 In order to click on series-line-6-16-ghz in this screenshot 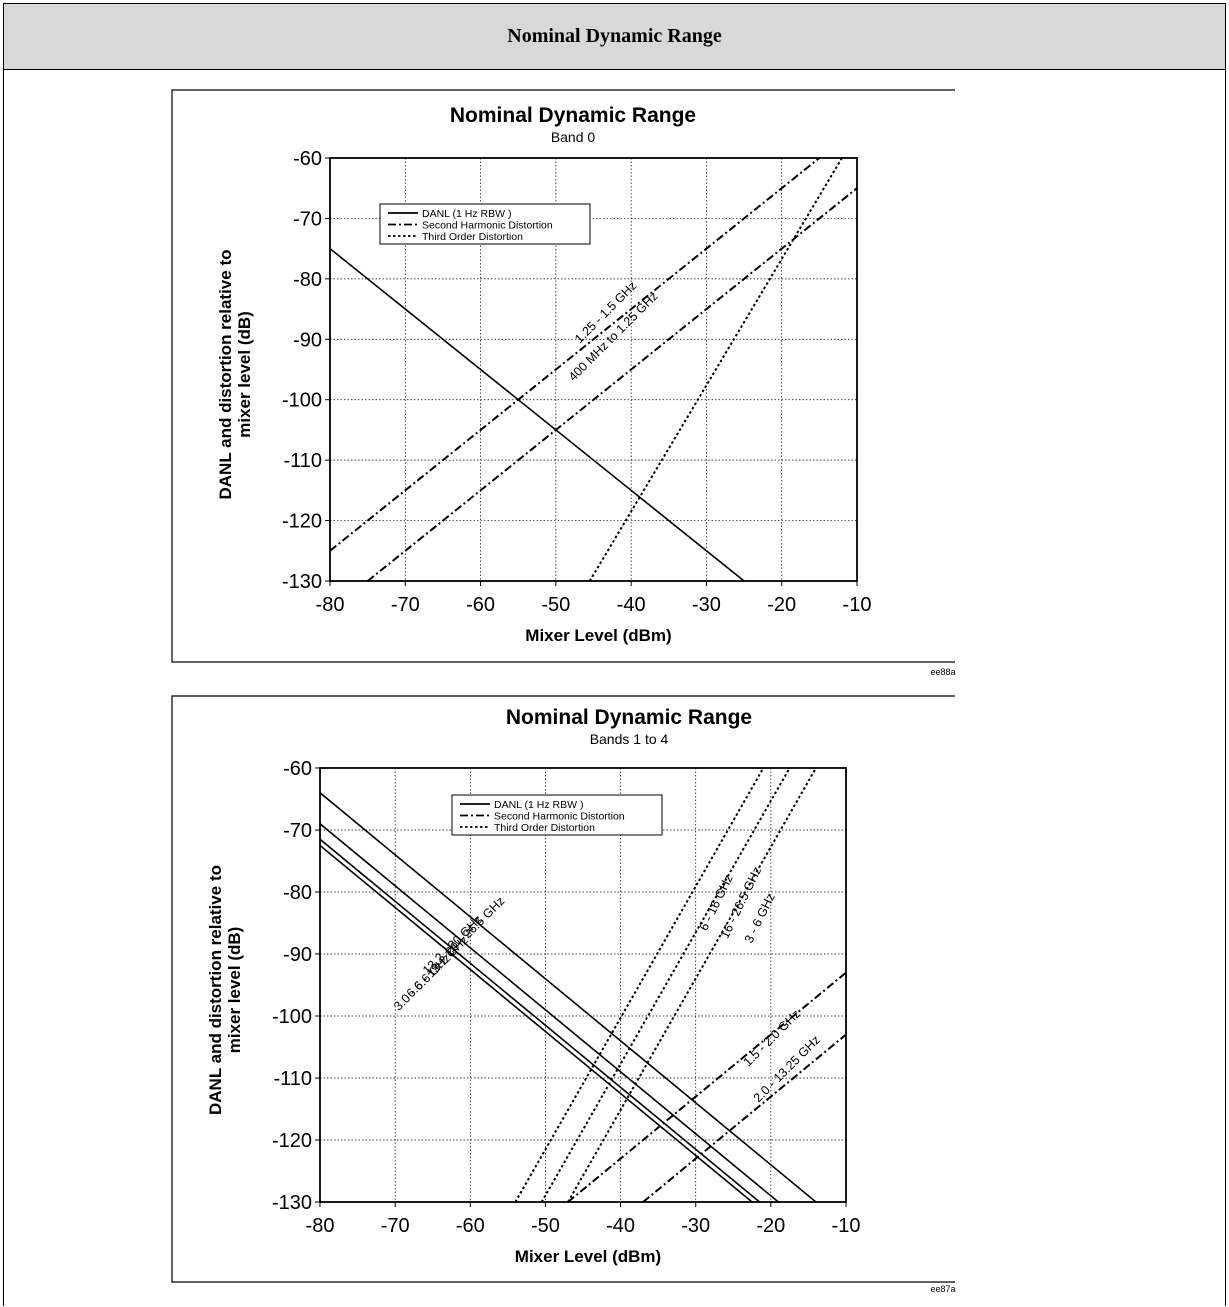, I will do `click(639, 985)`.